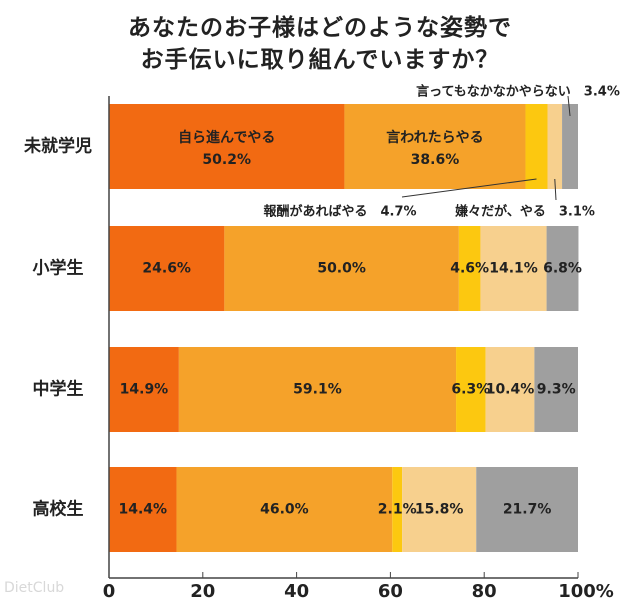 This screenshot has height=605, width=640. What do you see at coordinates (524, 212) in the screenshot?
I see `callout-label: 嫌々だが、やる 3.1%` at bounding box center [524, 212].